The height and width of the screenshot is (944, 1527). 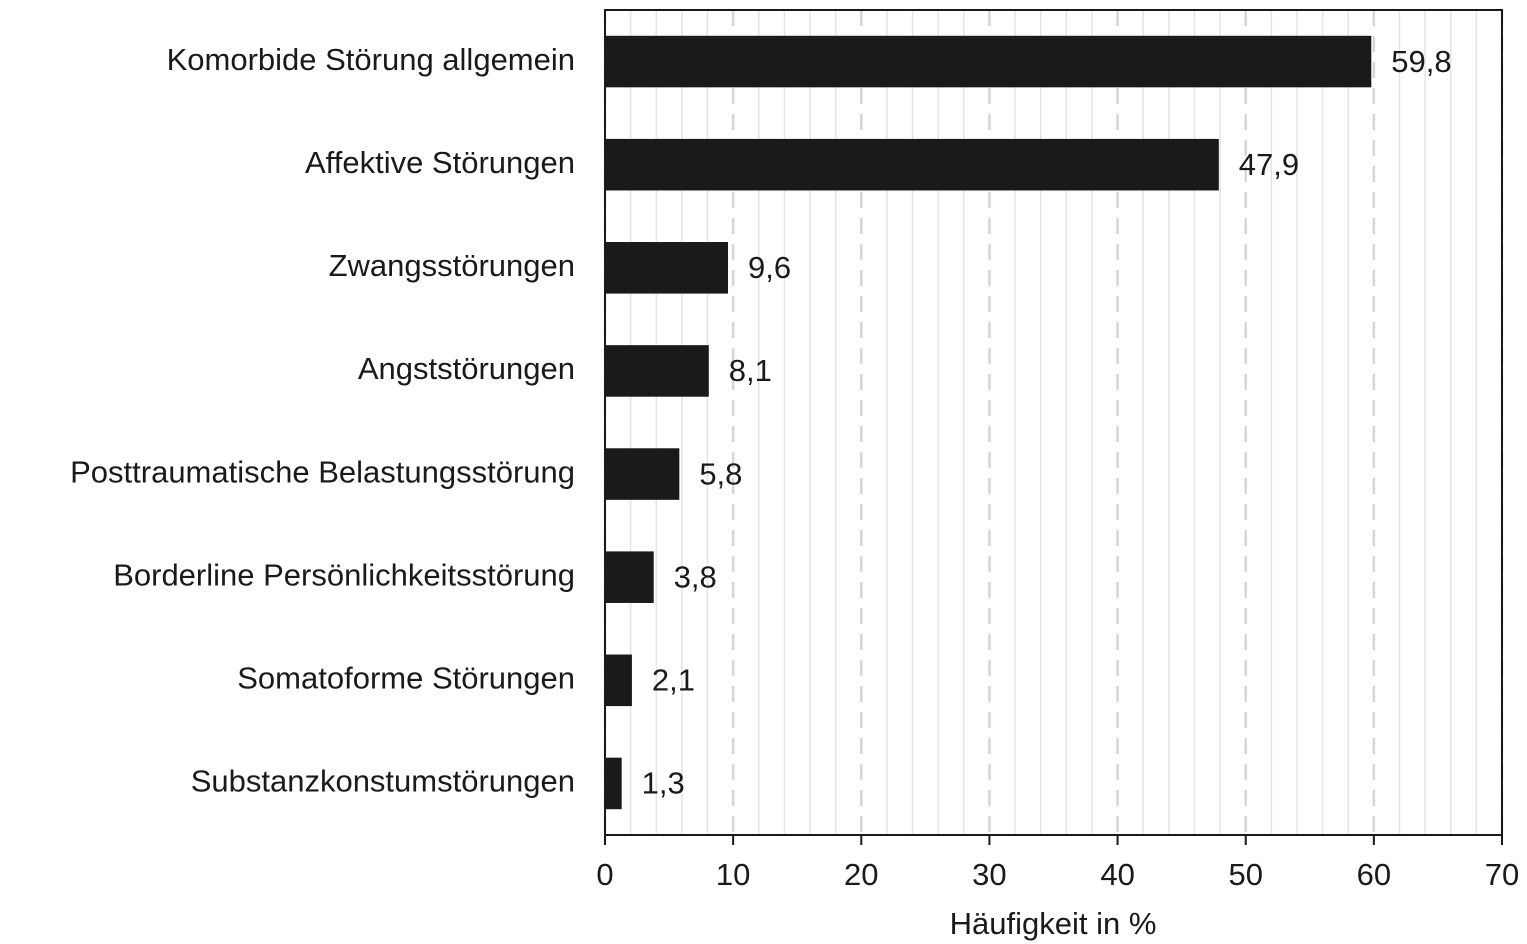 I want to click on x-axis-label: Häufigkeit in %, so click(x=1053, y=923).